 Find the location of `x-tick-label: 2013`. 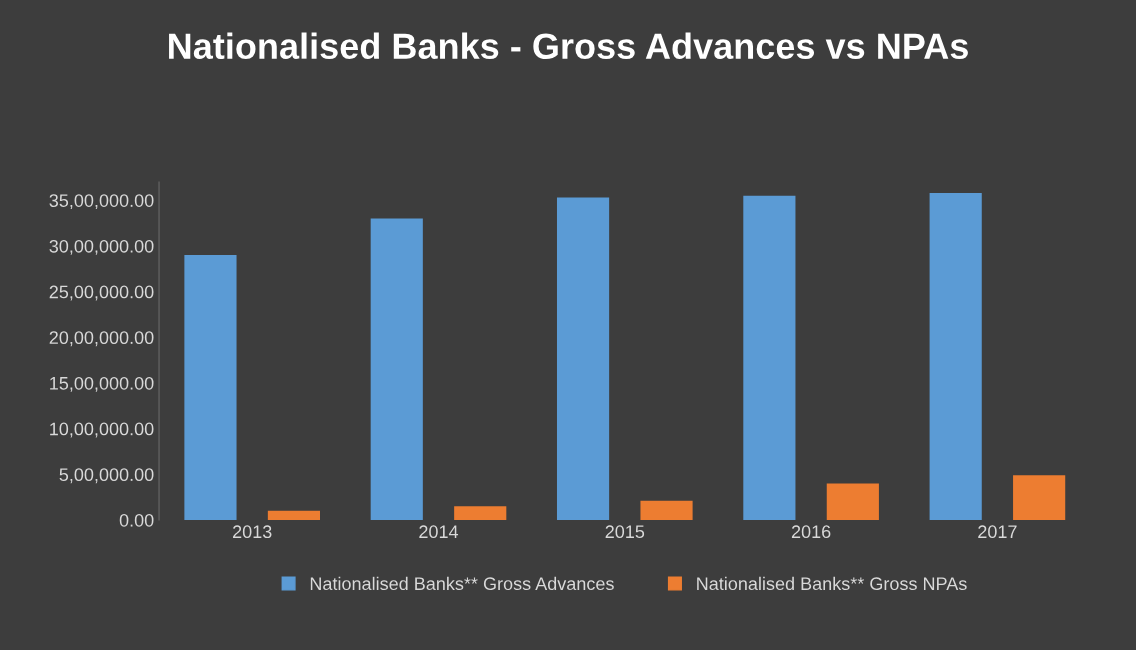

x-tick-label: 2013 is located at coordinates (252, 532).